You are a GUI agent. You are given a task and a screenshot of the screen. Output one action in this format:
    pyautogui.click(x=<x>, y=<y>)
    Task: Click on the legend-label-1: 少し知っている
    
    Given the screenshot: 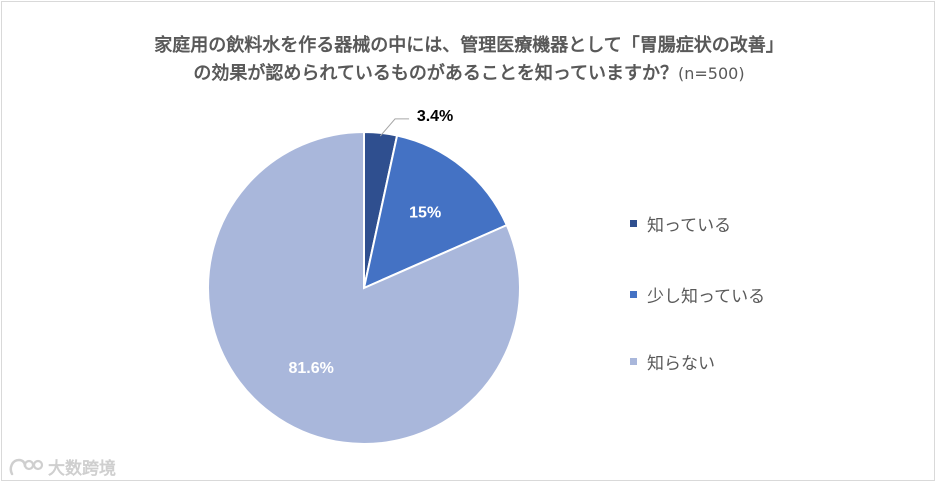 What is the action you would take?
    pyautogui.click(x=706, y=296)
    